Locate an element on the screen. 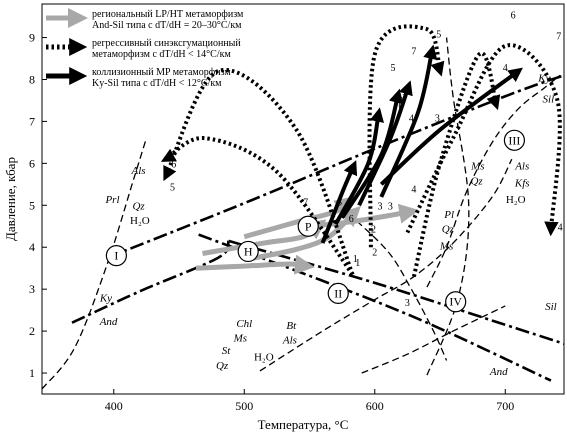 This screenshot has width=567, height=435. y-tick-label: 5 is located at coordinates (32, 205).